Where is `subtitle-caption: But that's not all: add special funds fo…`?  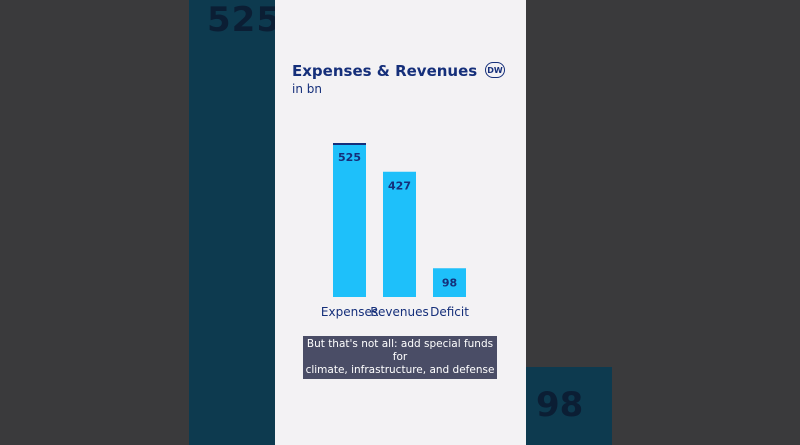 subtitle-caption: But that's not all: add special funds fo… is located at coordinates (400, 357).